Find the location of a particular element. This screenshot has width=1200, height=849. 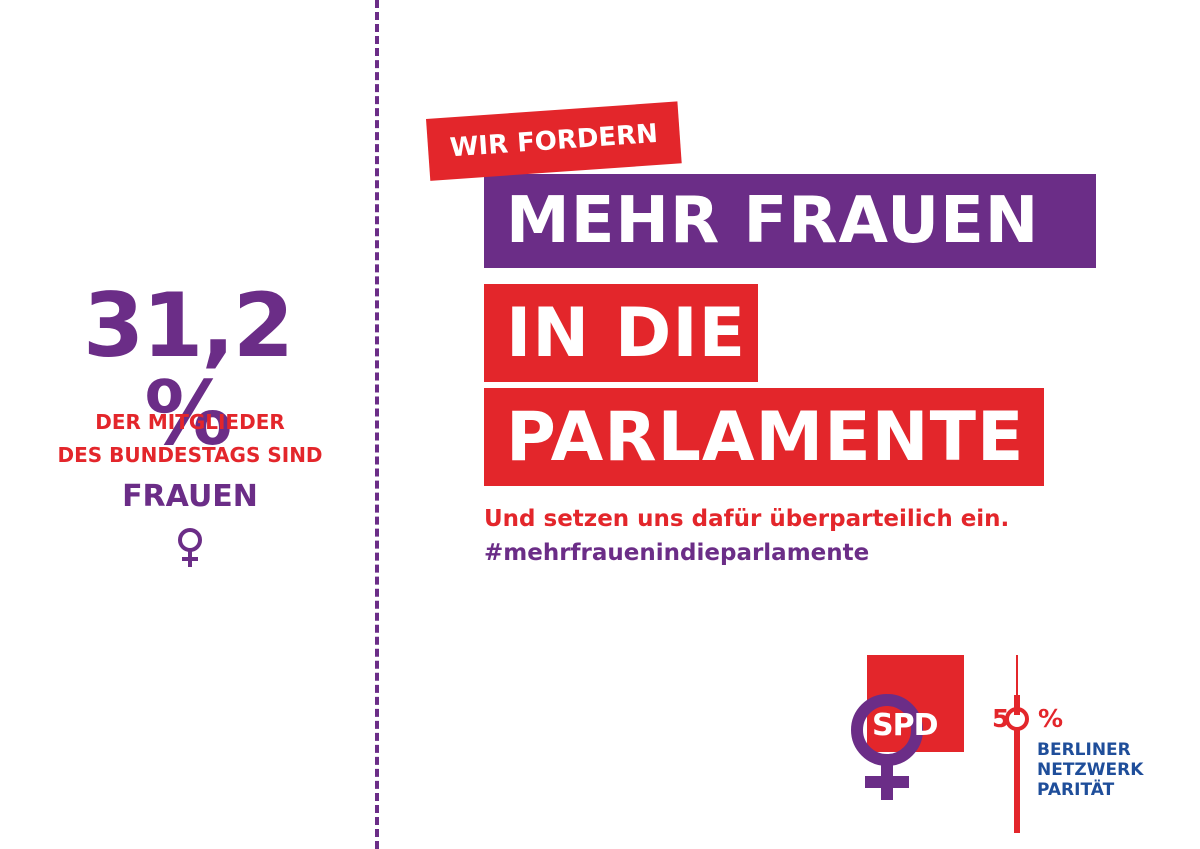

headline-line3: PARLAMENTE is located at coordinates (764, 437).